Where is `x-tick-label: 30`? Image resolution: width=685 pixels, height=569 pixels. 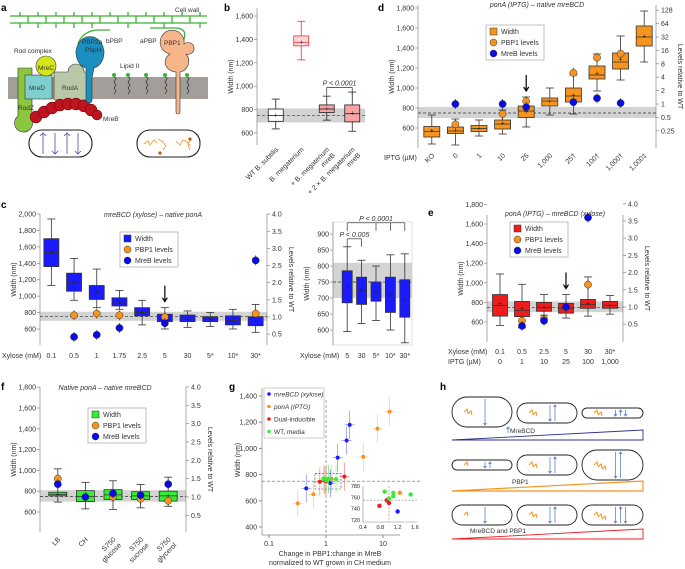 x-tick-label: 30 is located at coordinates (188, 356).